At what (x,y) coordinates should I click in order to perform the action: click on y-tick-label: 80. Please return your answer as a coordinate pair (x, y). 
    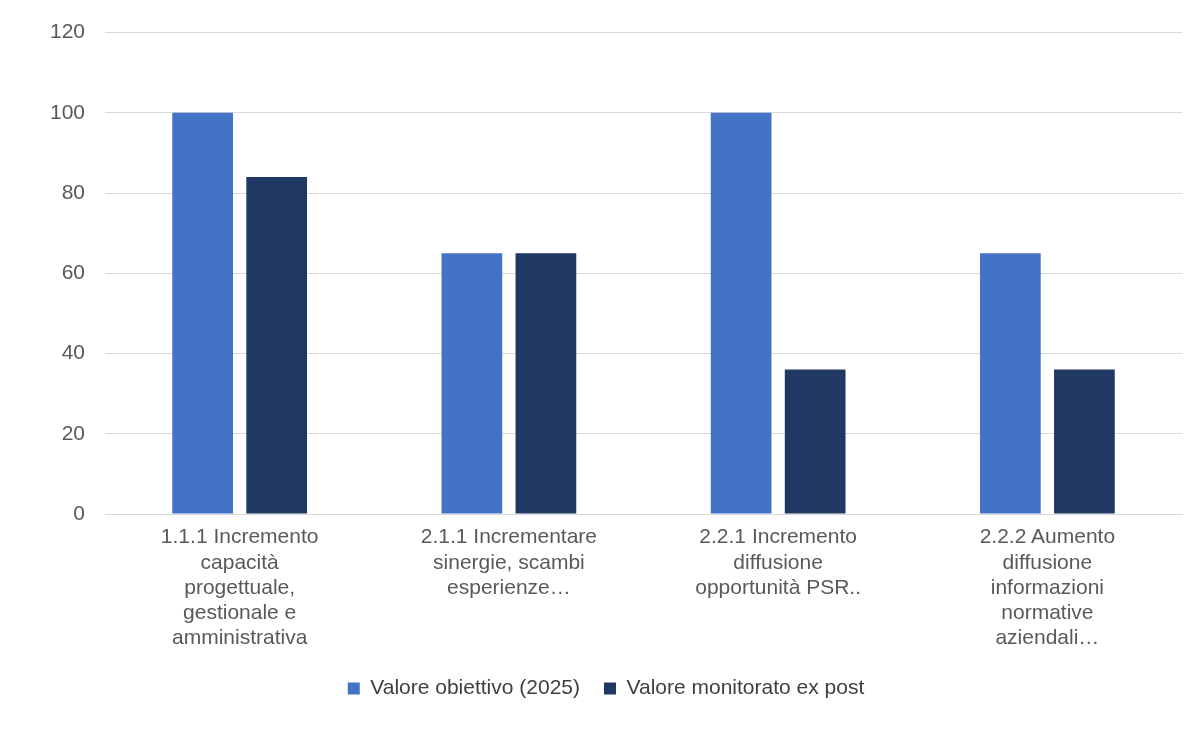
    Looking at the image, I should click on (73, 191).